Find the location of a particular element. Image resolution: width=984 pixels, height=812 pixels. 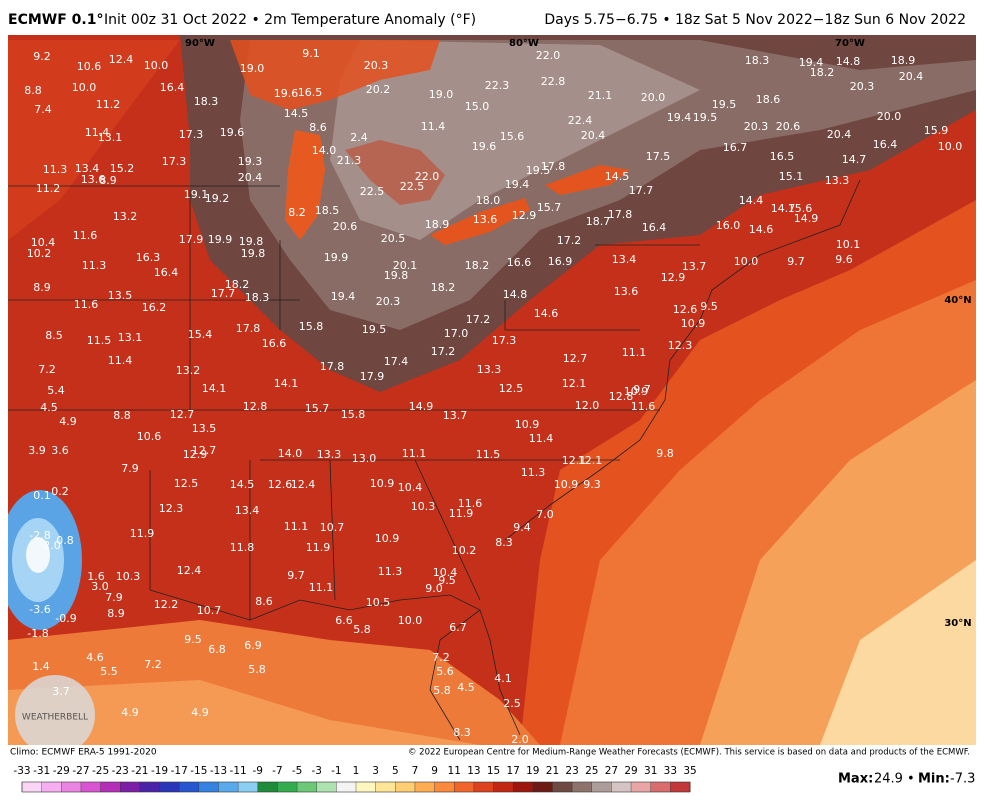

graticule-label: 90°W is located at coordinates (200, 43).